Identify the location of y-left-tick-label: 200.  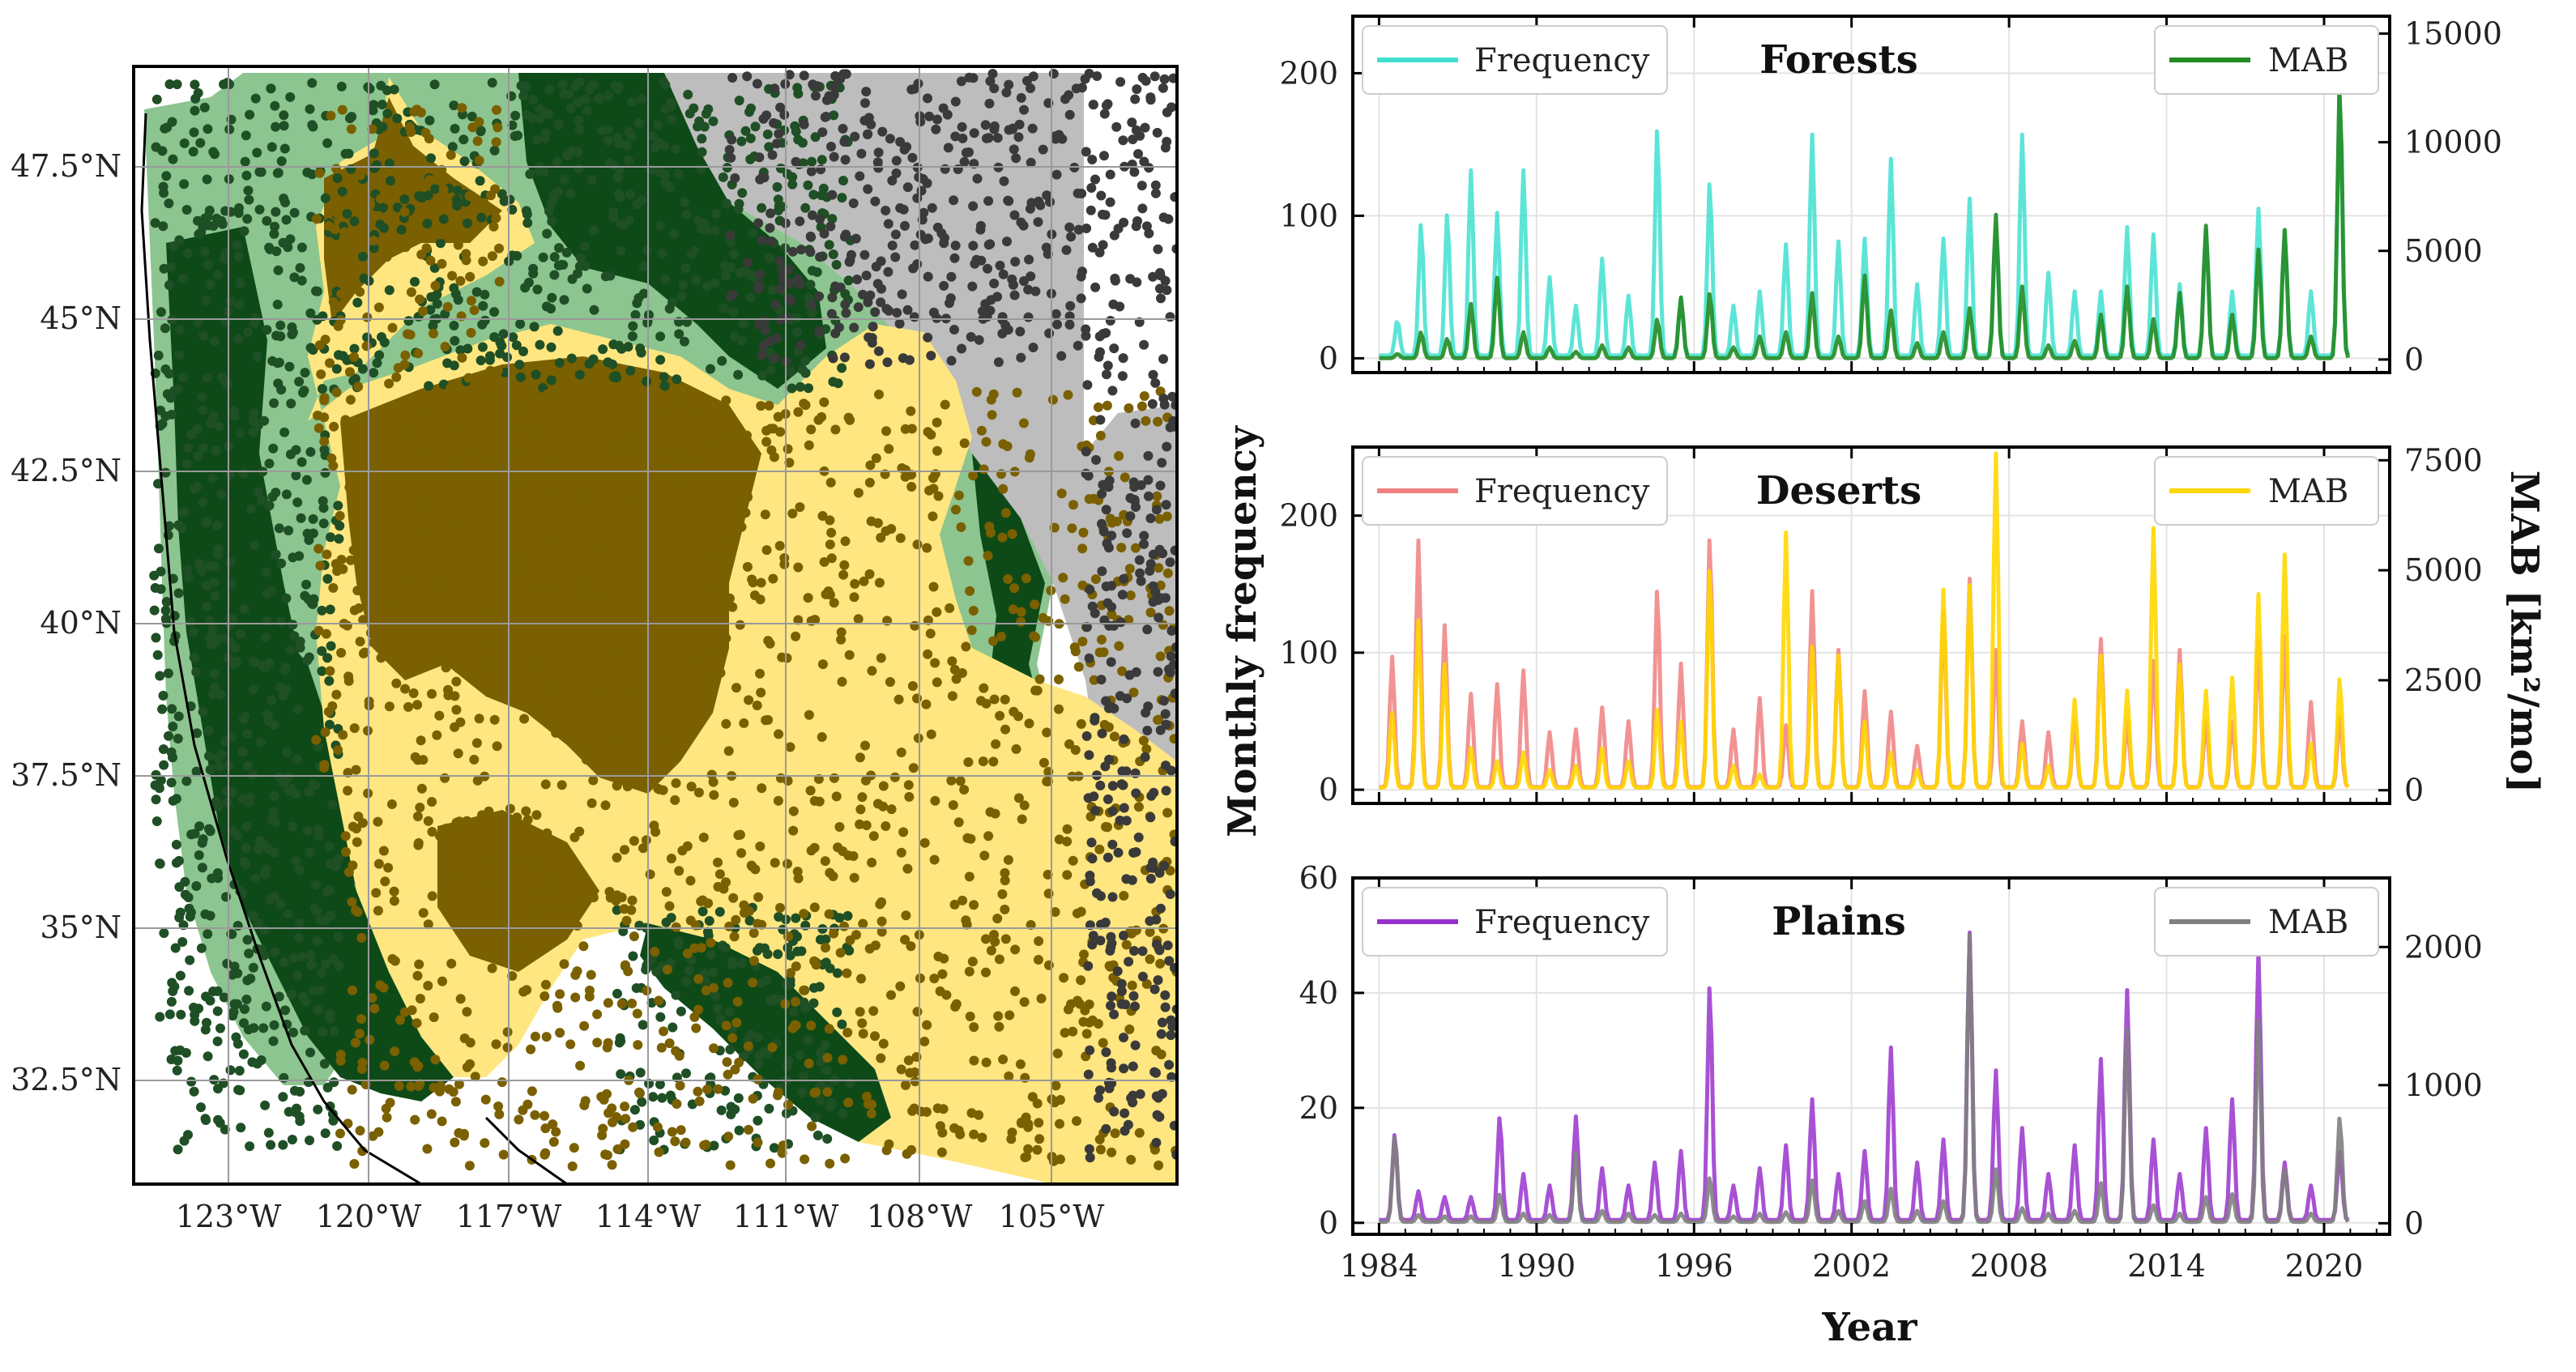
(1308, 516).